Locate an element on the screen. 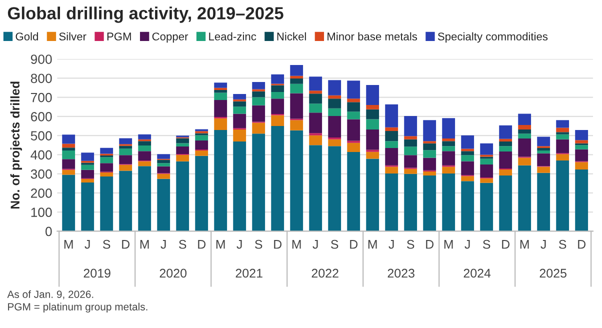 This screenshot has width=602, height=328. text: As of Jan. 9, 2026. is located at coordinates (50, 295).